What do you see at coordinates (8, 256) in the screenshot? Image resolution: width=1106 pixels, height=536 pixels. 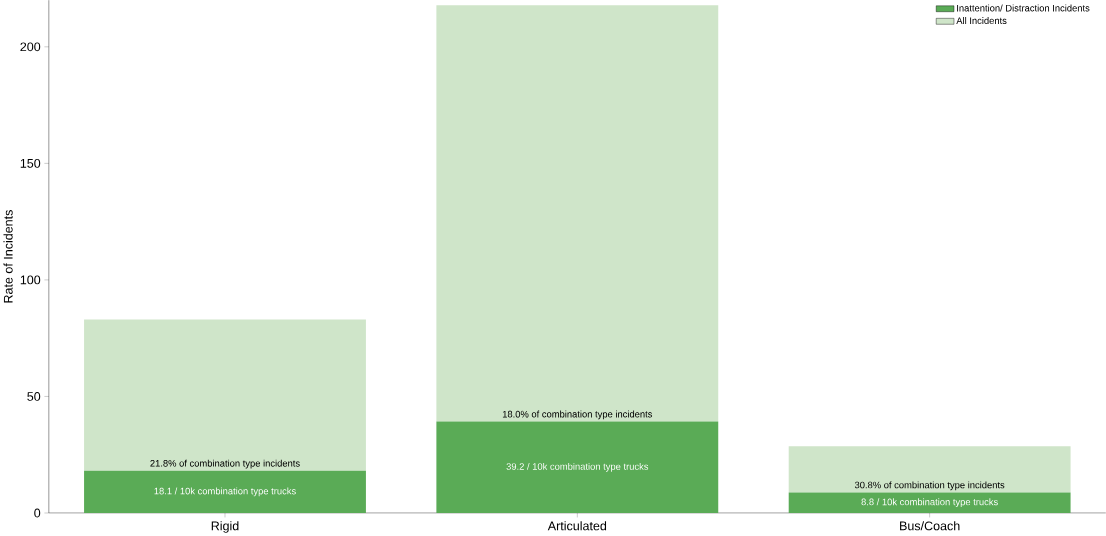 I see `y-axis-title: Rate of Incidents` at bounding box center [8, 256].